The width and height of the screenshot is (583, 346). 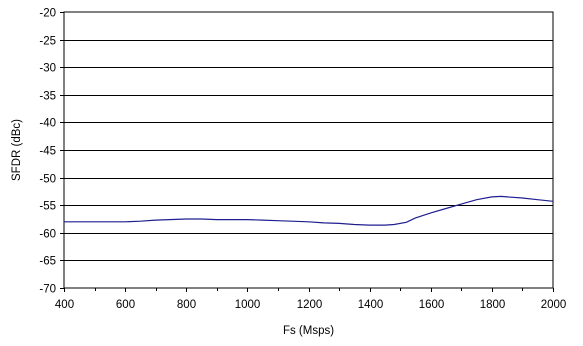 What do you see at coordinates (17, 150) in the screenshot?
I see `y-axis-title: SFDR (dBc)` at bounding box center [17, 150].